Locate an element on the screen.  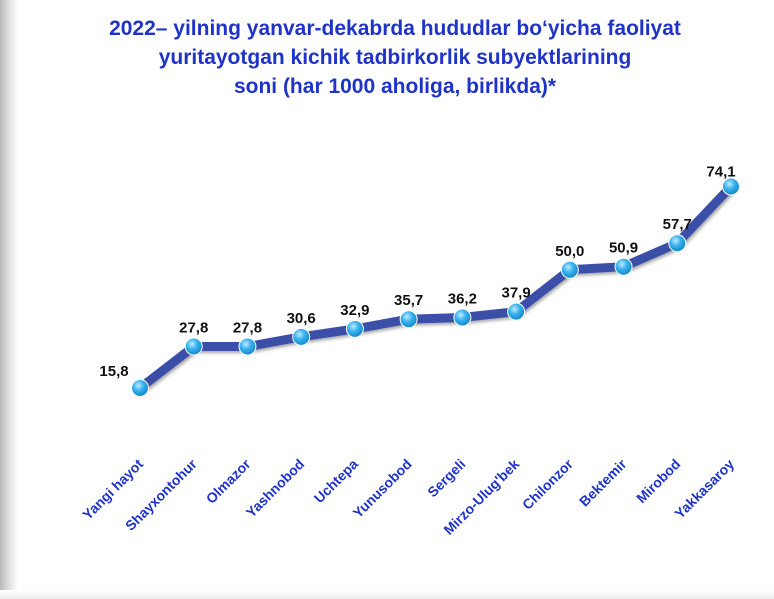
data-value-label: 50,9 is located at coordinates (623, 248).